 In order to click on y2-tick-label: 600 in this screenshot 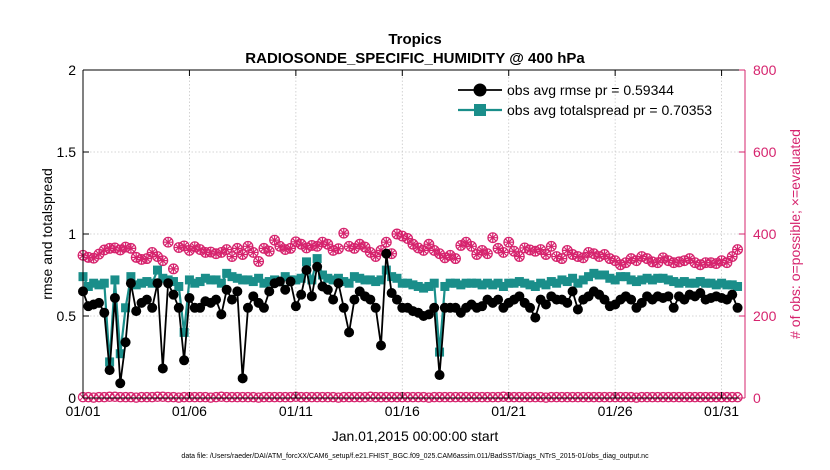, I will do `click(765, 152)`.